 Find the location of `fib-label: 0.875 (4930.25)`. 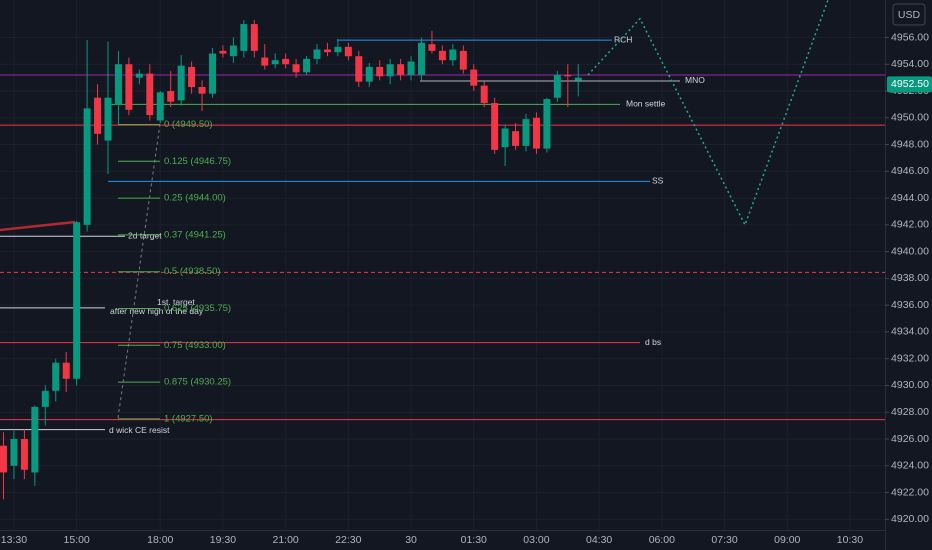

fib-label: 0.875 (4930.25) is located at coordinates (197, 382).